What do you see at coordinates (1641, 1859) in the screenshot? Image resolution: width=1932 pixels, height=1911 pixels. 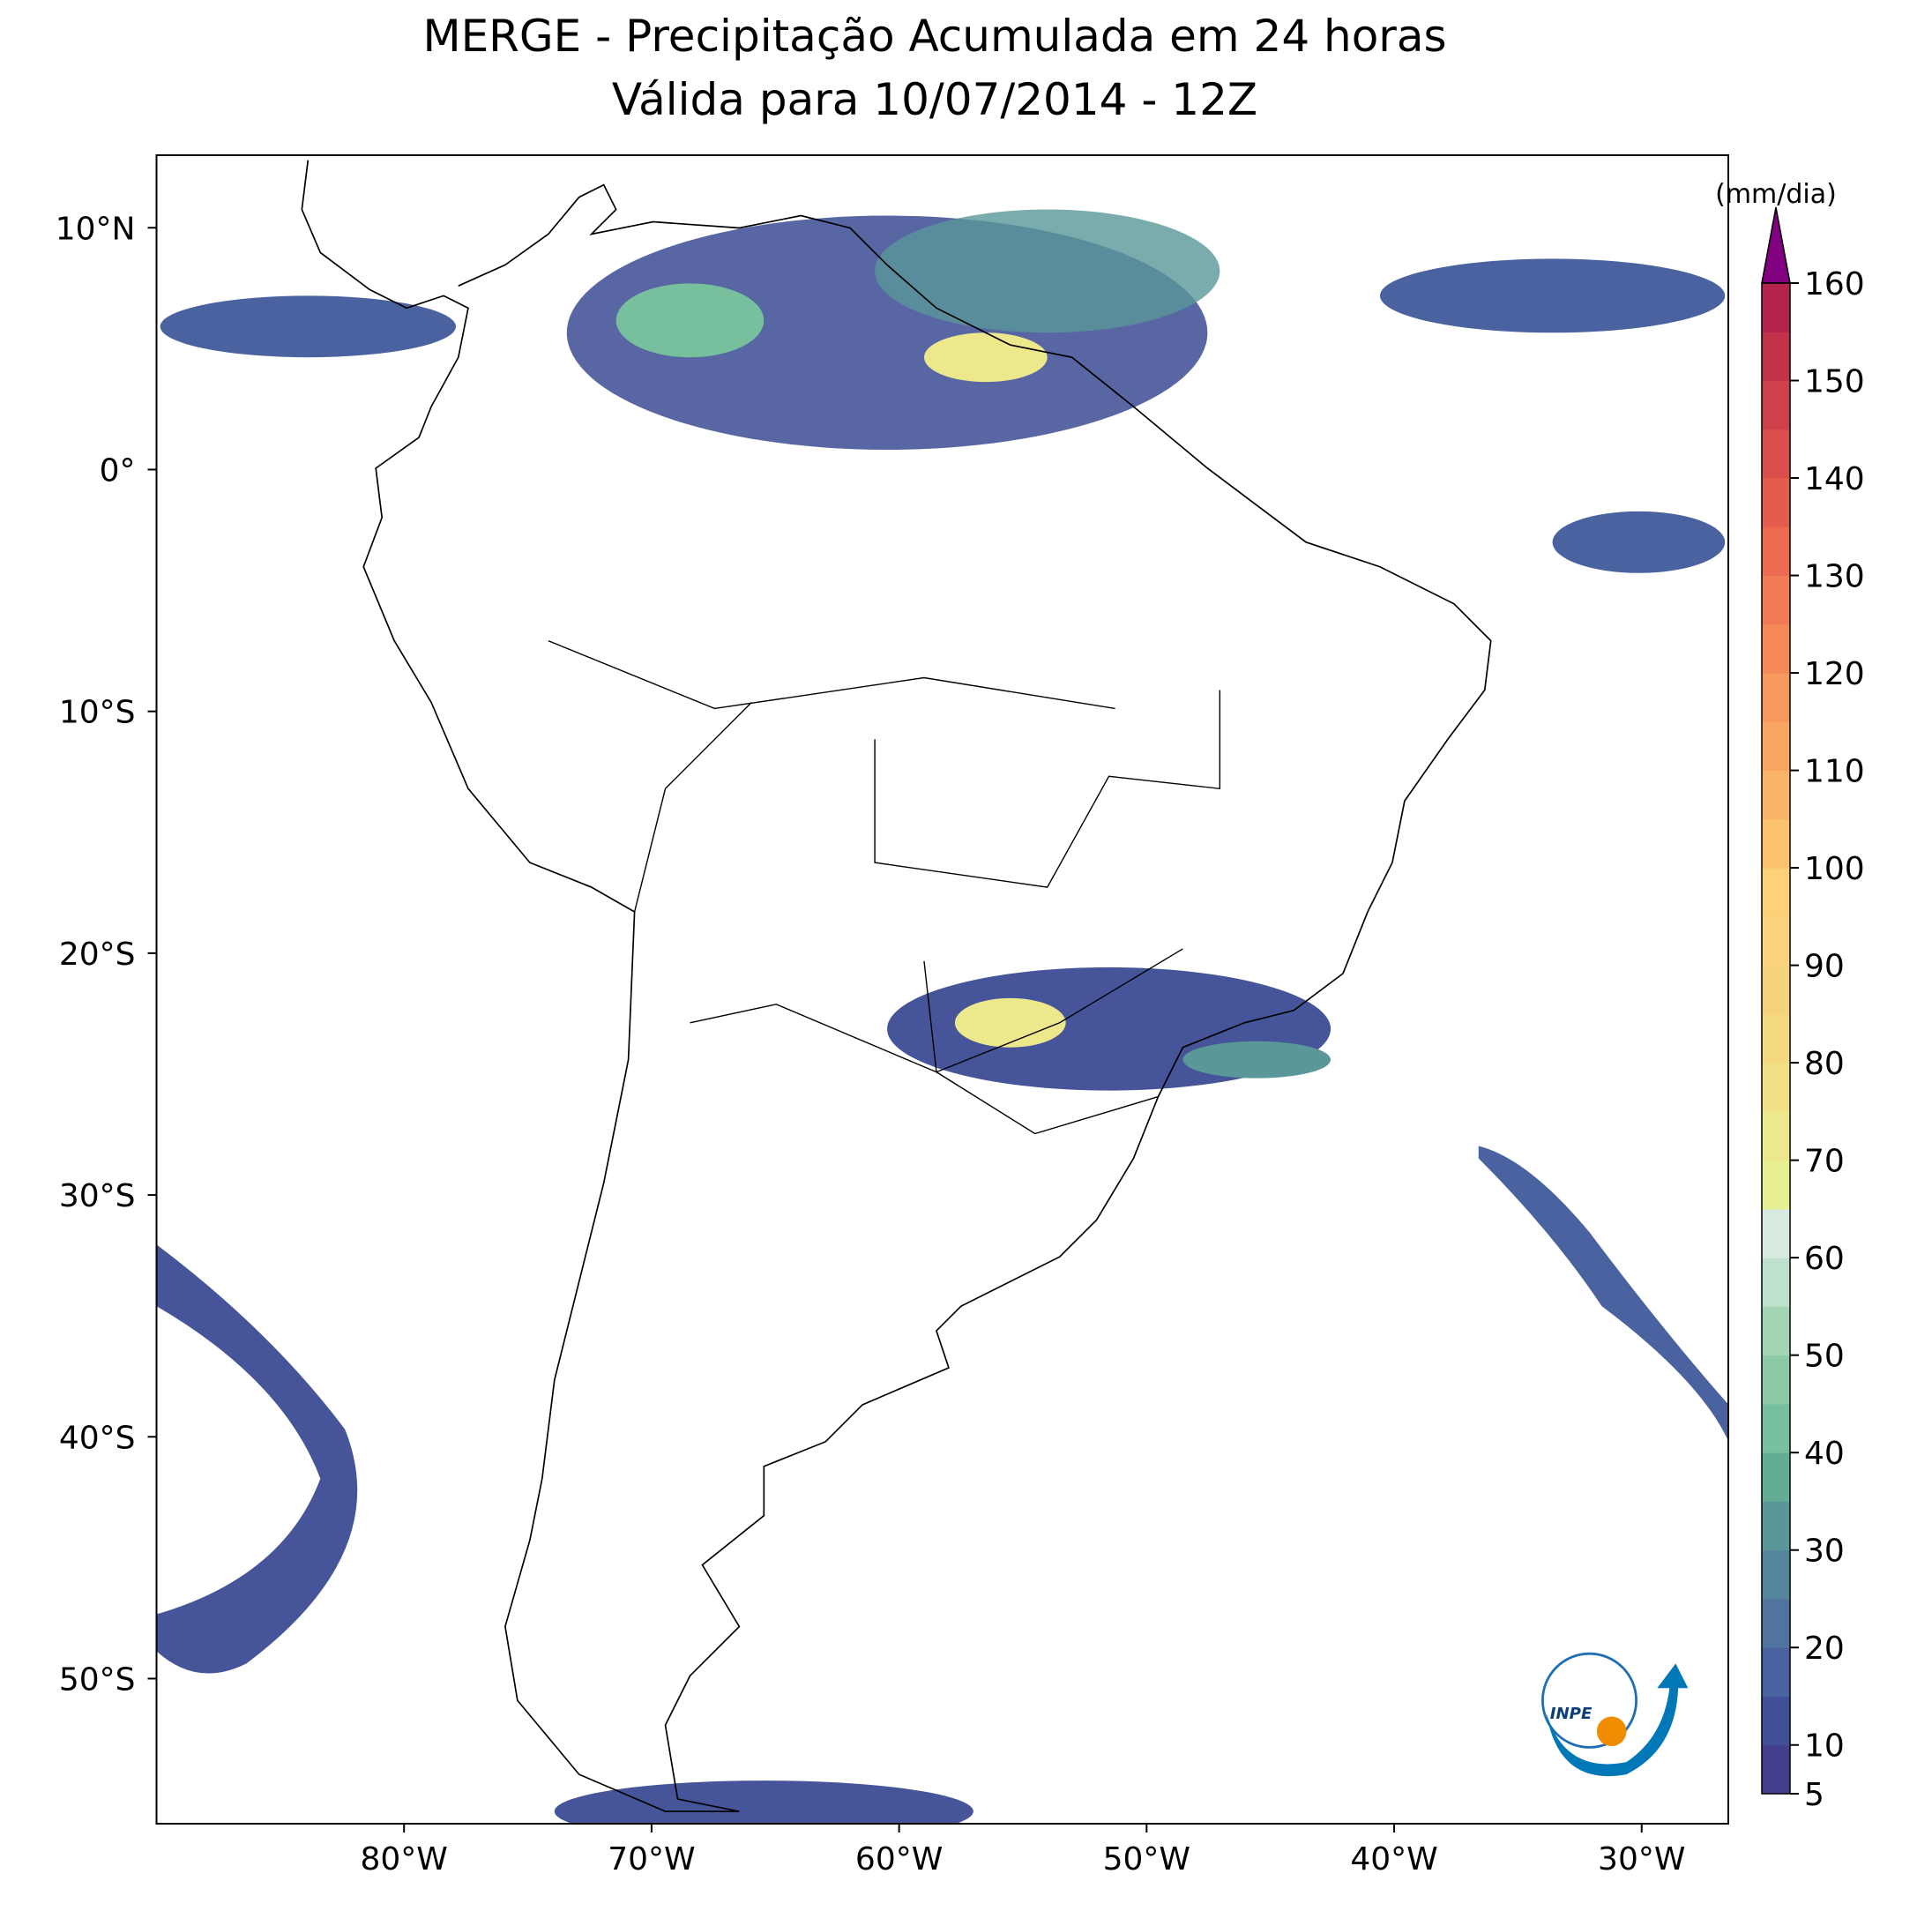 I see `x-tick-label: 30°W` at bounding box center [1641, 1859].